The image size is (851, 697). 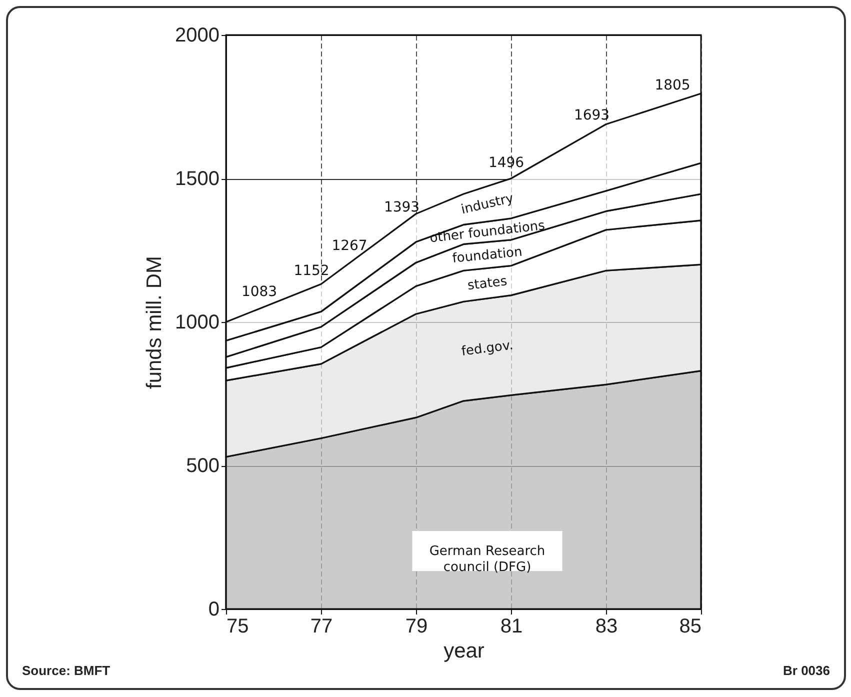 I want to click on series-label: fed.gov., so click(x=487, y=349).